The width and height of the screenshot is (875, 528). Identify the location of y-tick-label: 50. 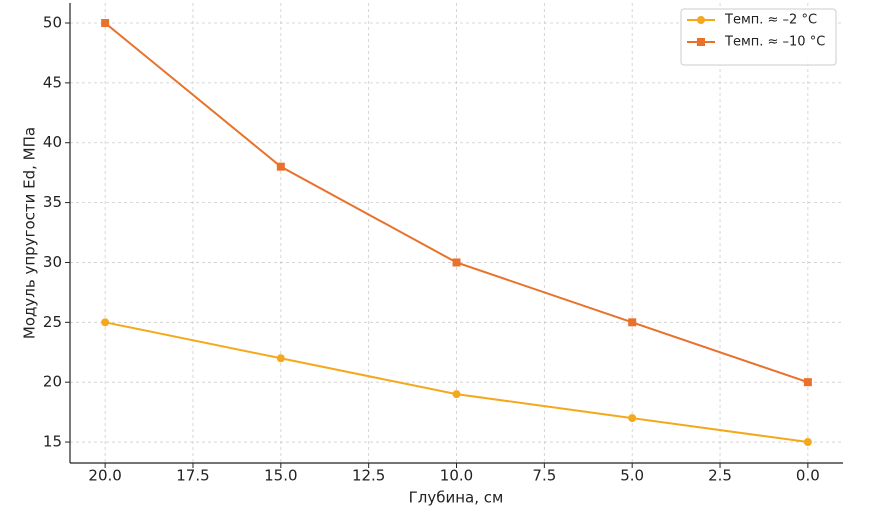
(52, 22).